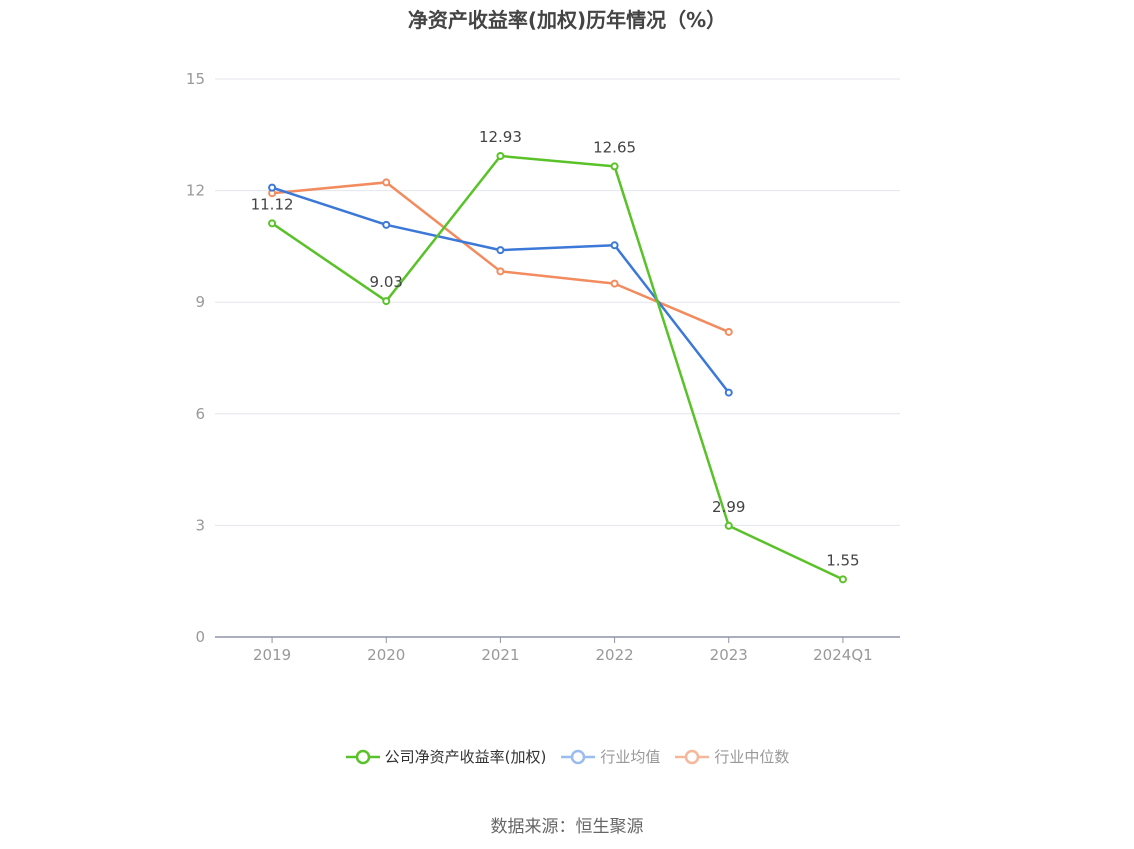 This screenshot has height=849, width=1134. What do you see at coordinates (195, 191) in the screenshot?
I see `y-tick-label: 12` at bounding box center [195, 191].